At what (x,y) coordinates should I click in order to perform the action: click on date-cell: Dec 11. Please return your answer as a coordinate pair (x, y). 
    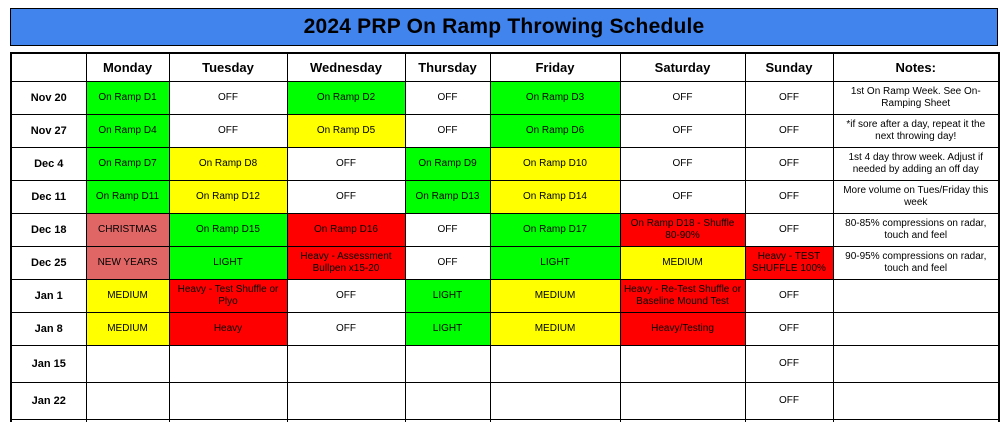
    Looking at the image, I should click on (48, 196).